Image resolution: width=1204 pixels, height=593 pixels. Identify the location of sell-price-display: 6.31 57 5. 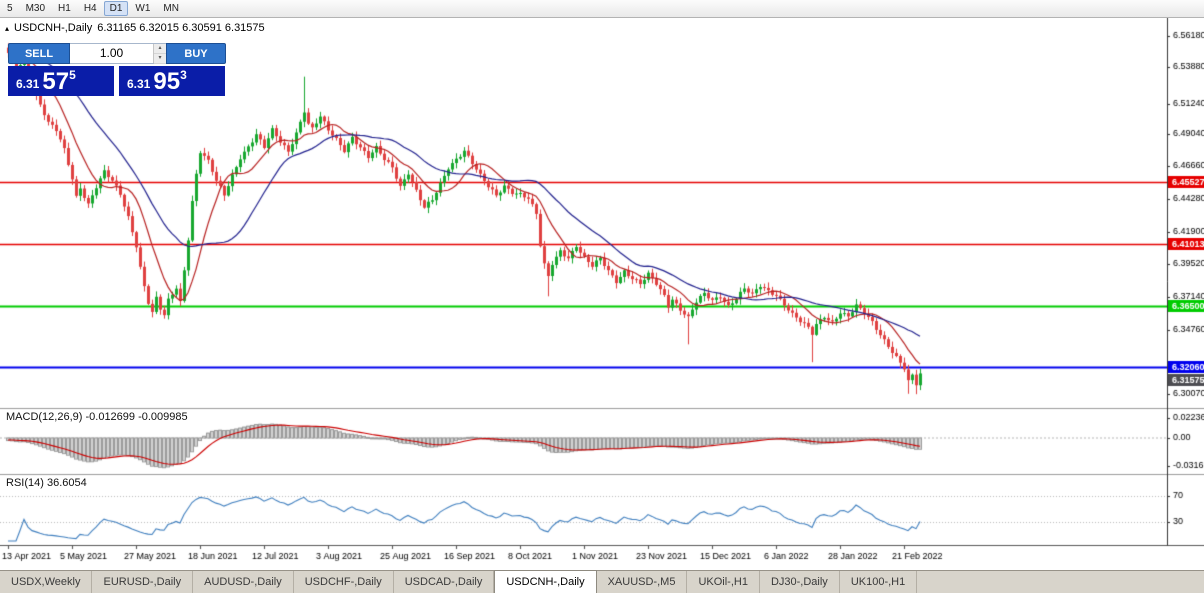
(61, 81).